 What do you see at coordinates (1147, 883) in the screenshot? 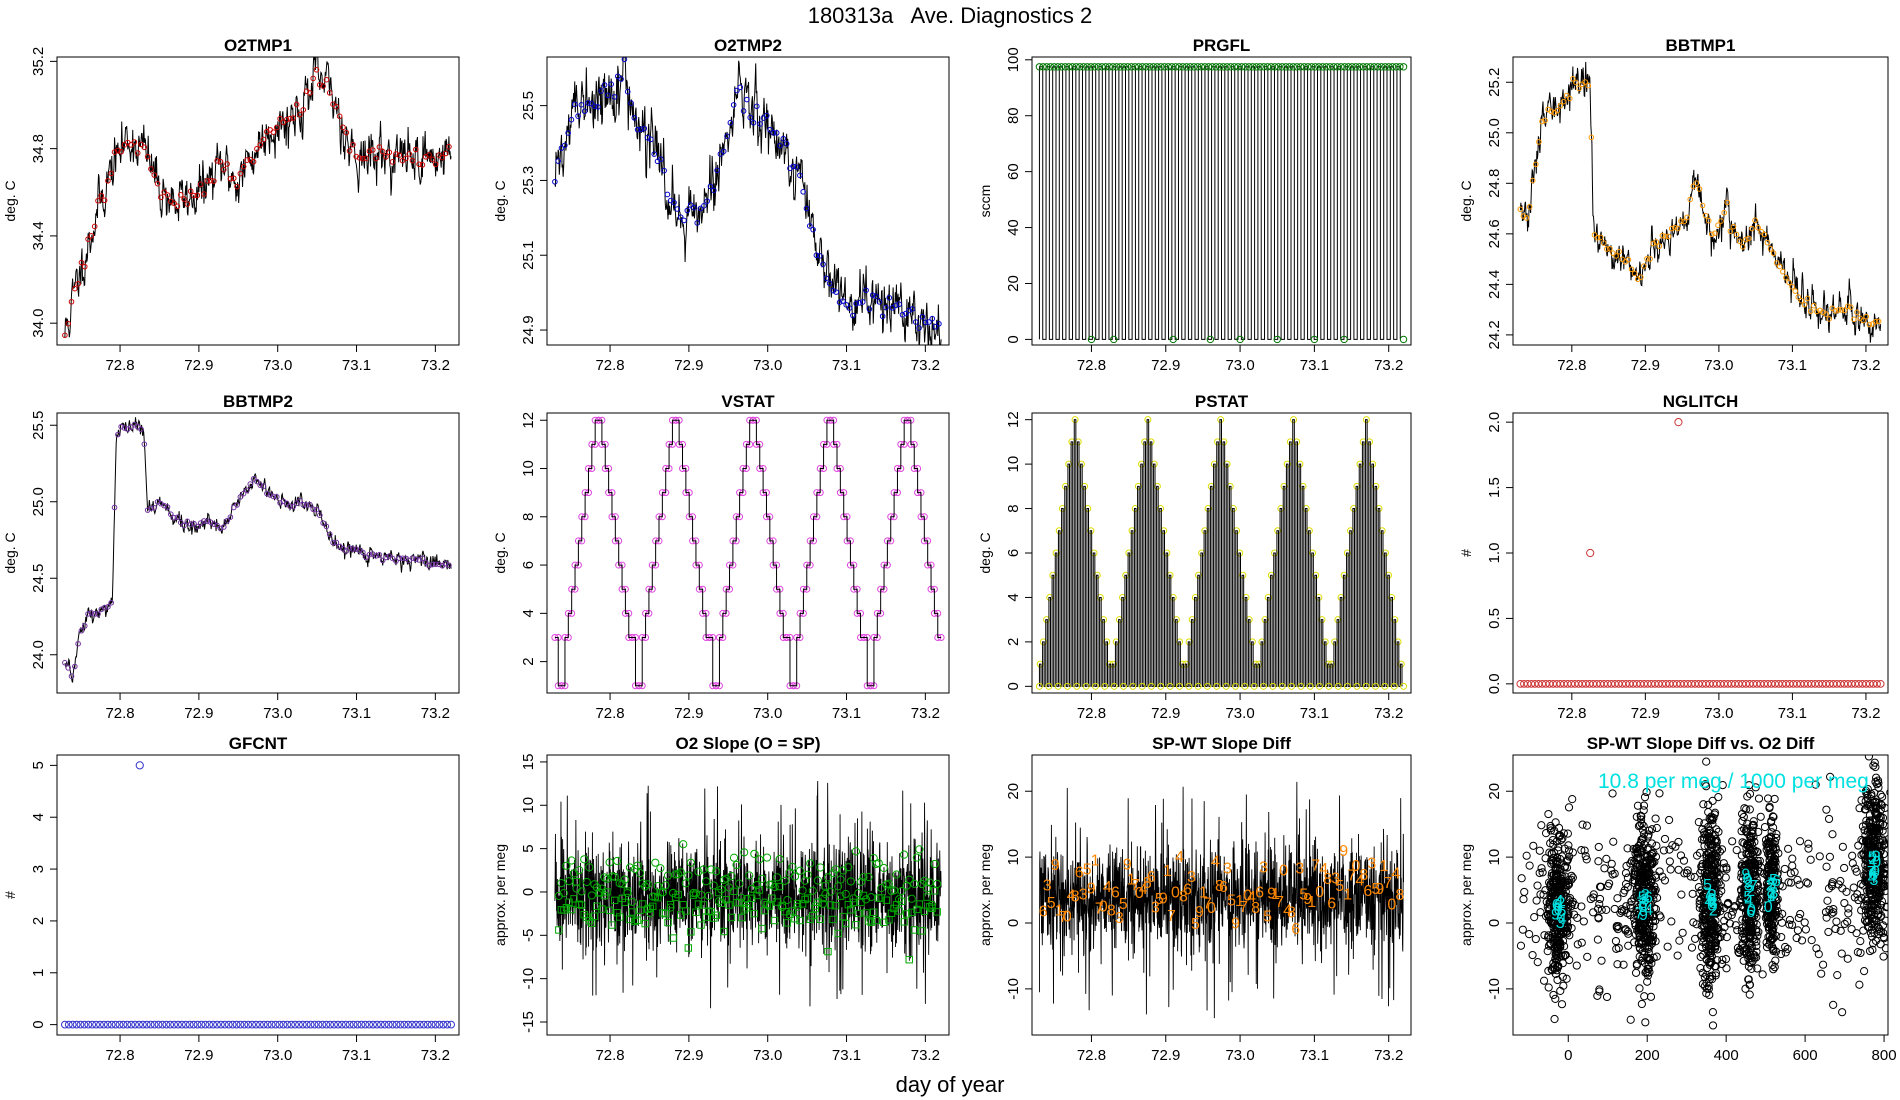
I see `digit-label: 8` at bounding box center [1147, 883].